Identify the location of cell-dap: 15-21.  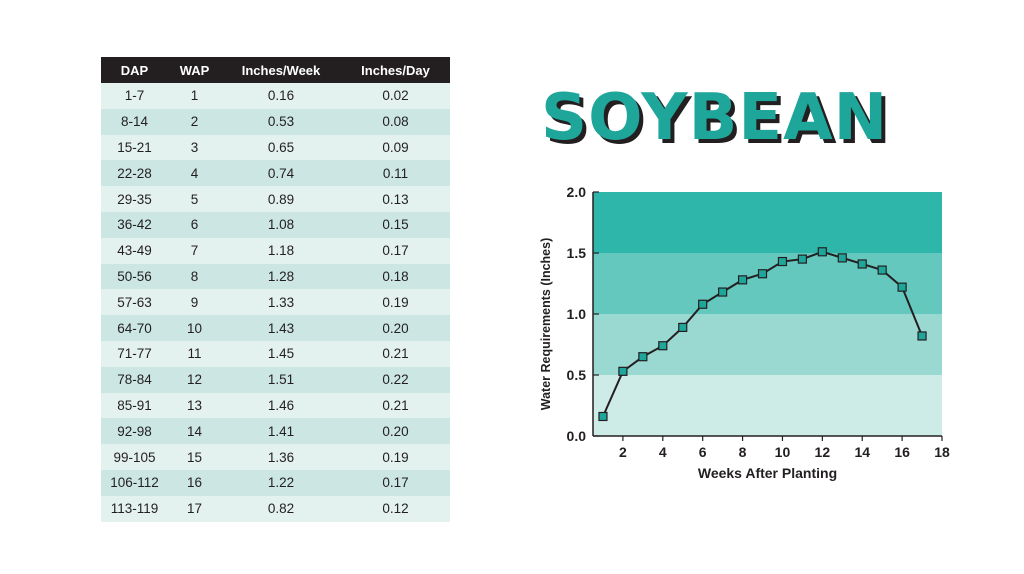
(134, 147).